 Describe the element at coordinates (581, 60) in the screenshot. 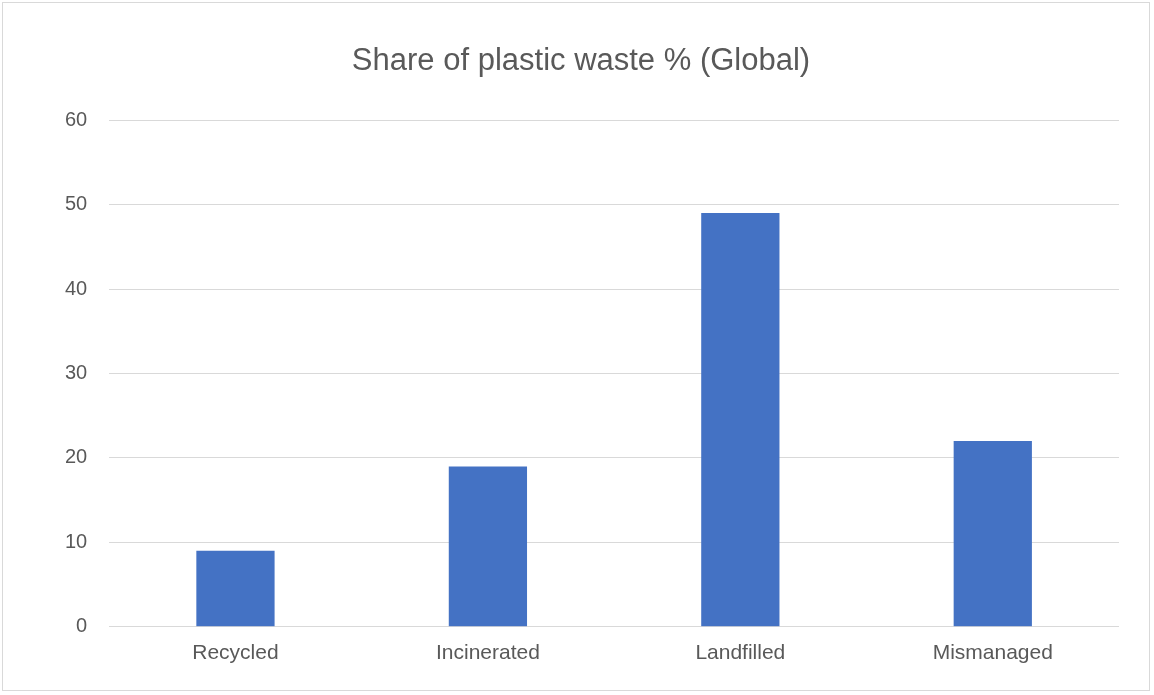

I see `chart-title: Share of plastic waste % (Global)` at that location.